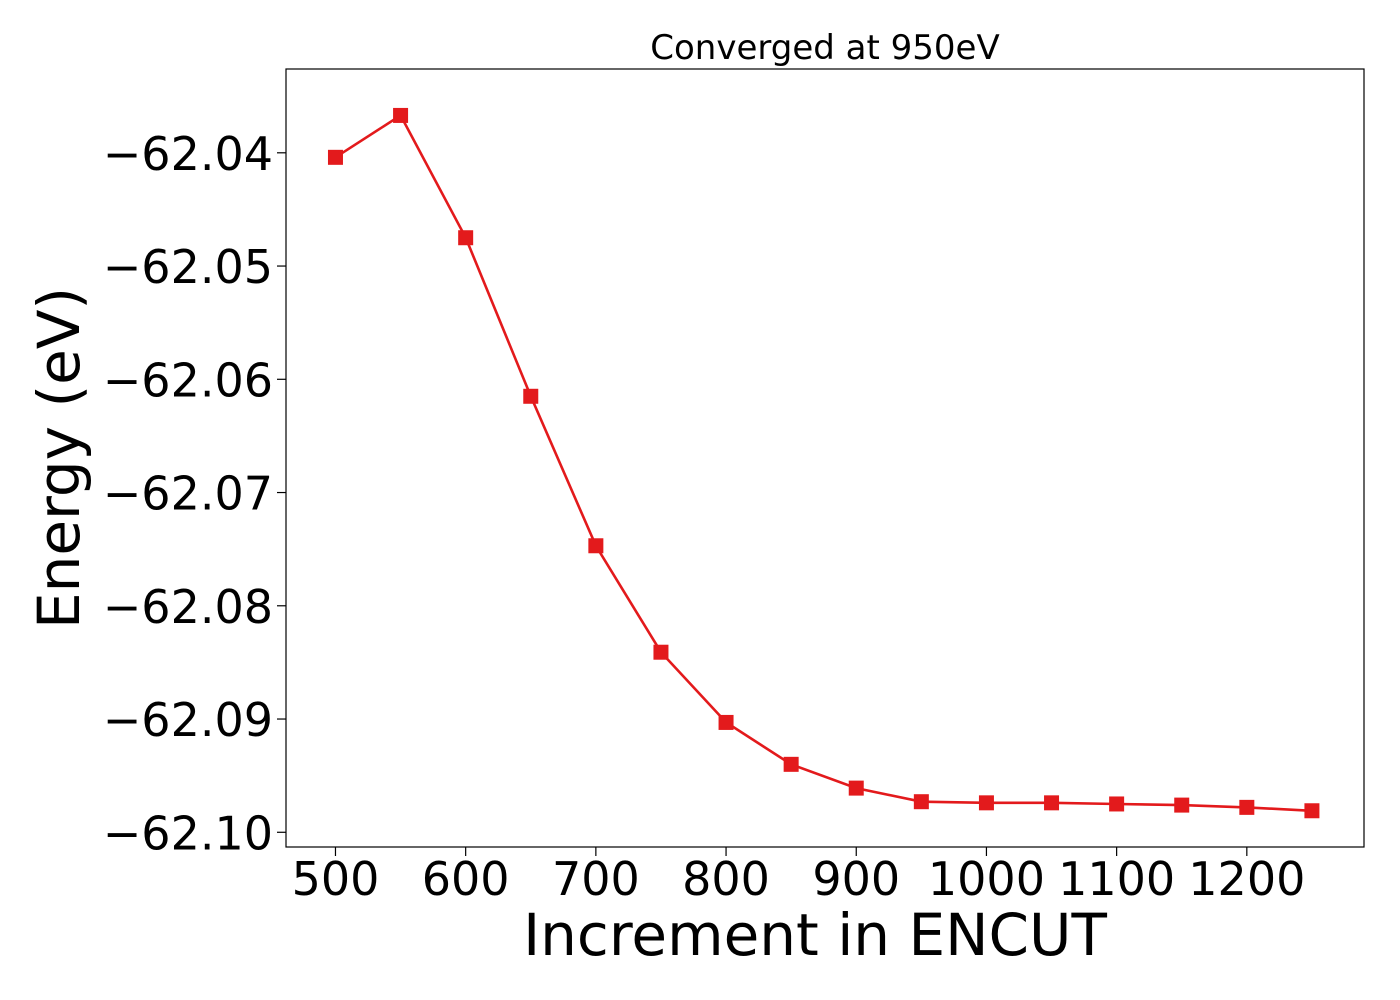  I want to click on y-axis-label: Energy (eV), so click(59, 458).